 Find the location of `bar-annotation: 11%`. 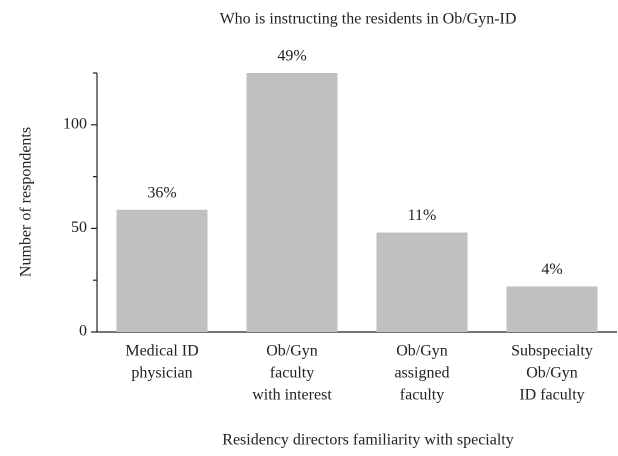

bar-annotation: 11% is located at coordinates (422, 215).